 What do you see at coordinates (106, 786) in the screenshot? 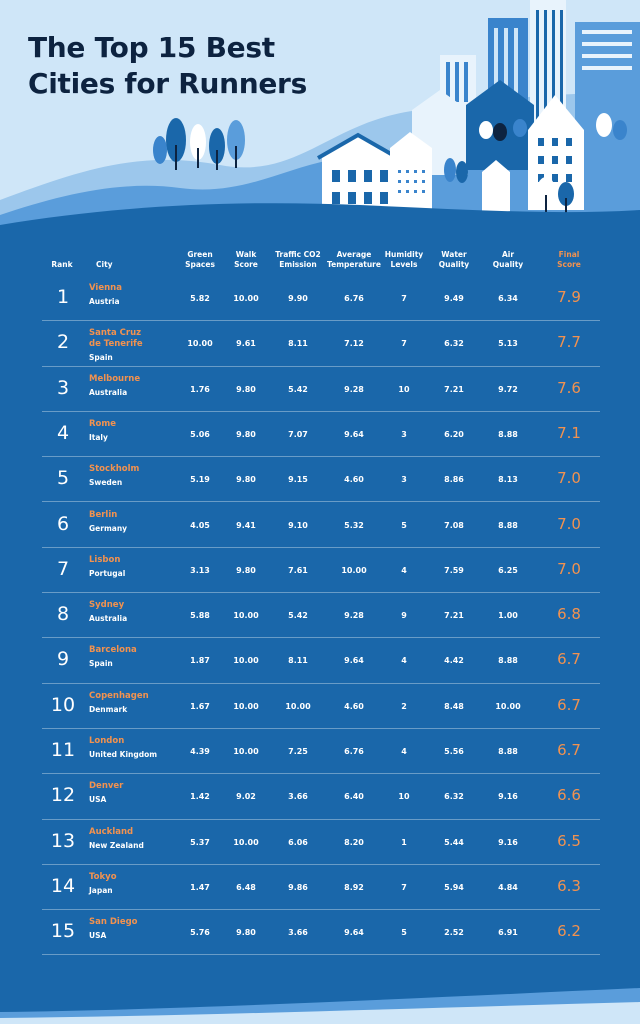
I see `city-name: Denver` at bounding box center [106, 786].